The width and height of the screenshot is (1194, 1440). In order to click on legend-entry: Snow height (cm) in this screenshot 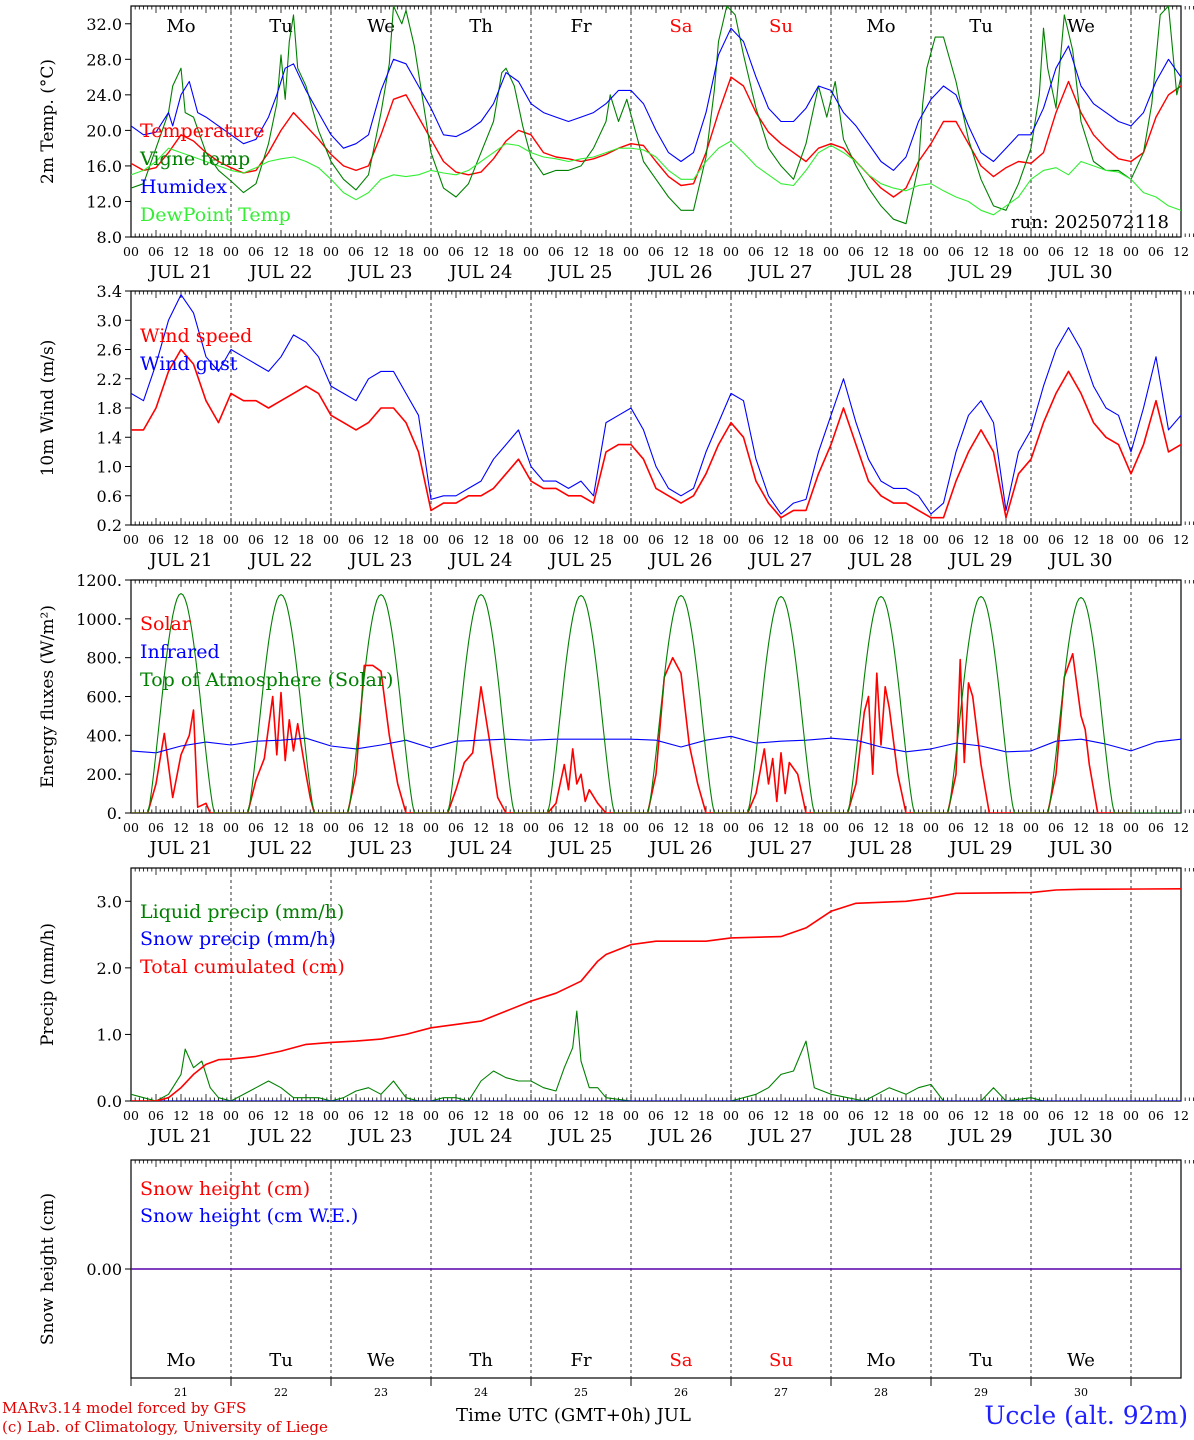, I will do `click(225, 1189)`.